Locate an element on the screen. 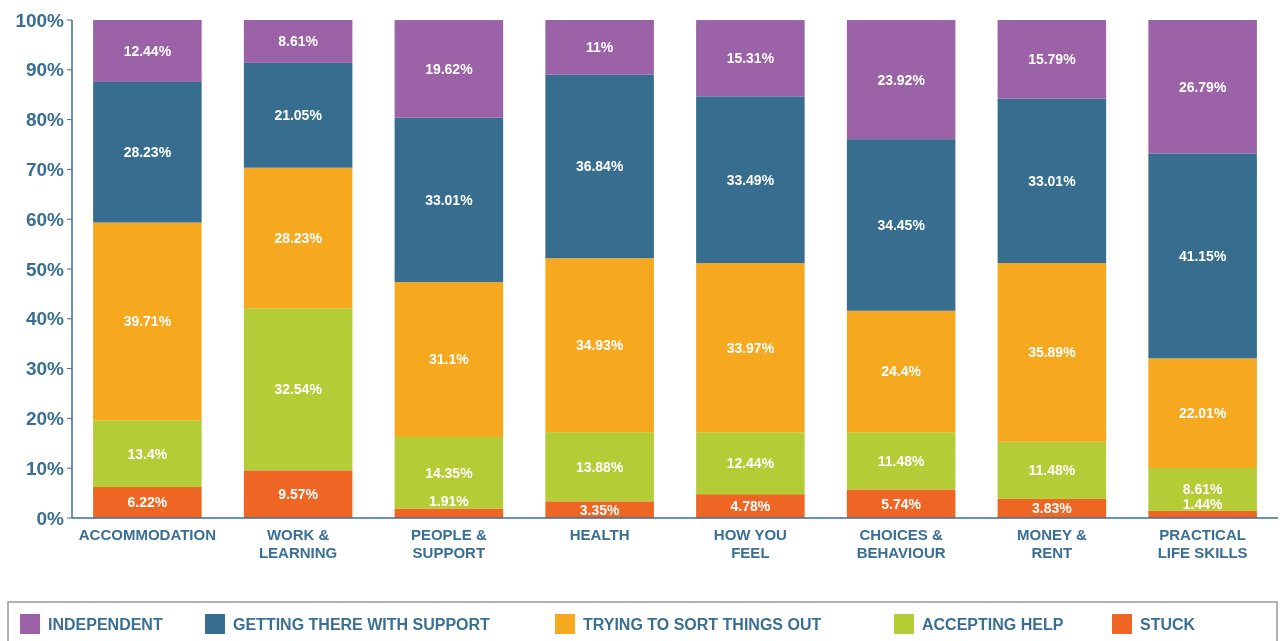 The width and height of the screenshot is (1283, 641). y-tick-label: 20% is located at coordinates (45, 419).